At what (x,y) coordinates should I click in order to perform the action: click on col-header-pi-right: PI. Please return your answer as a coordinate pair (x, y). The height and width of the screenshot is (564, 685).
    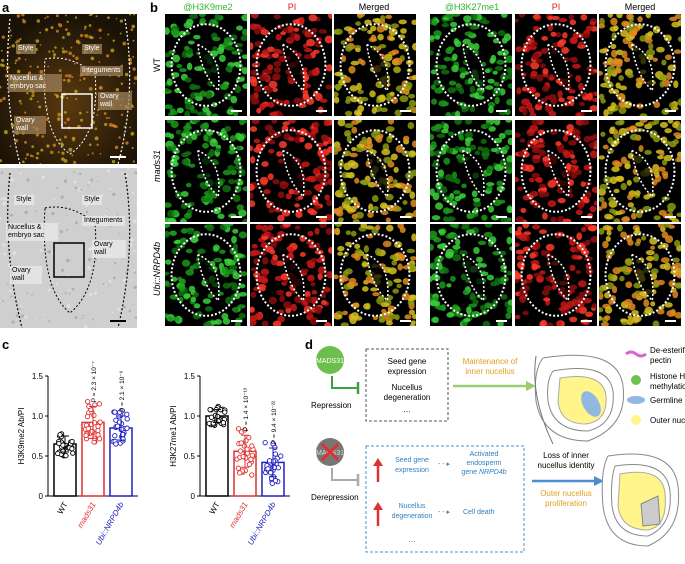
    Looking at the image, I should click on (556, 7).